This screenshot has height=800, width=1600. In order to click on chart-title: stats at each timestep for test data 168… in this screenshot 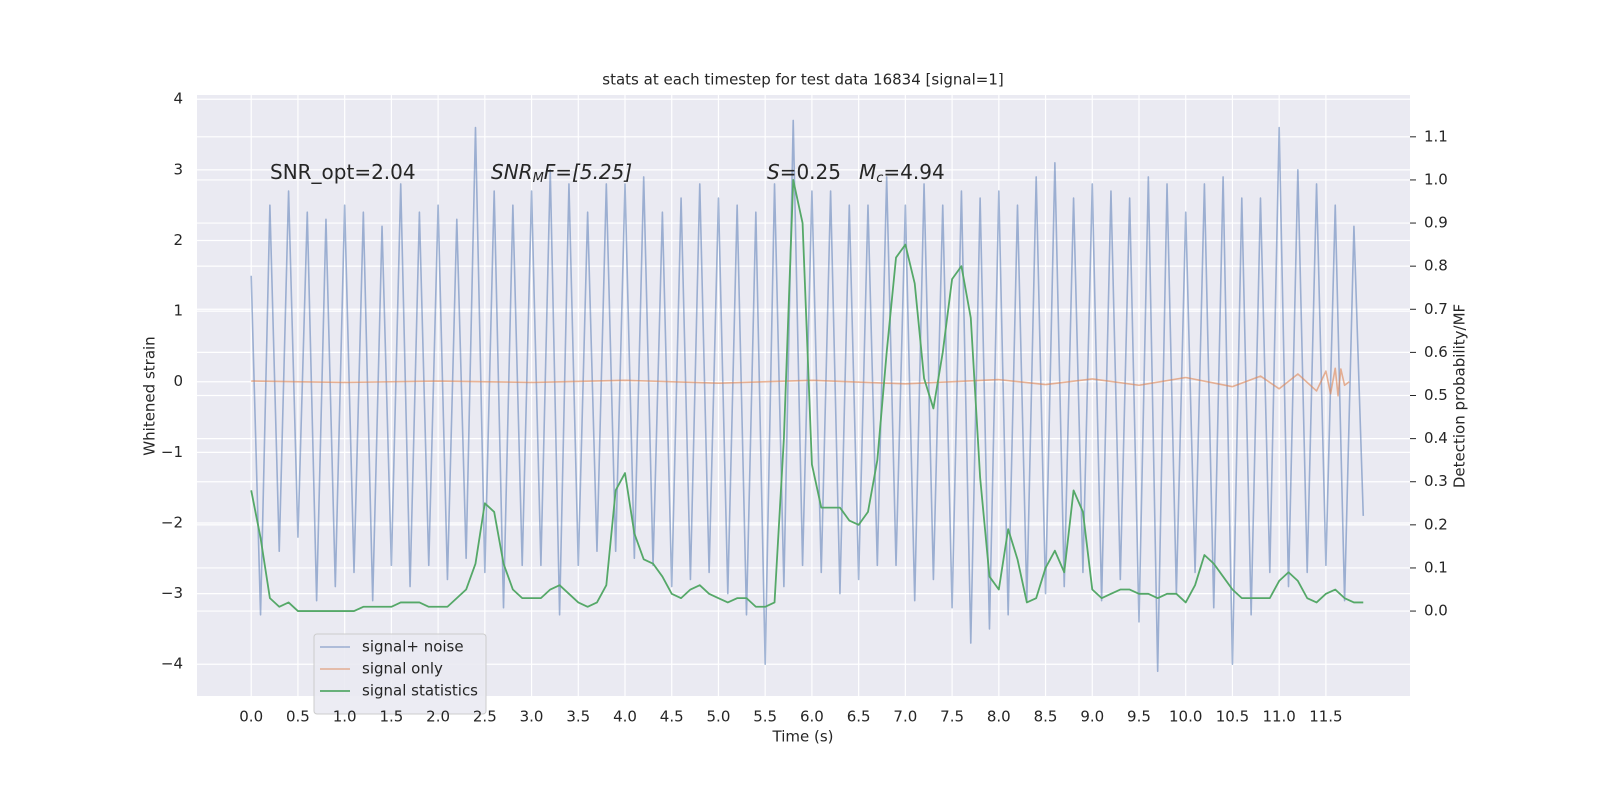, I will do `click(802, 80)`.